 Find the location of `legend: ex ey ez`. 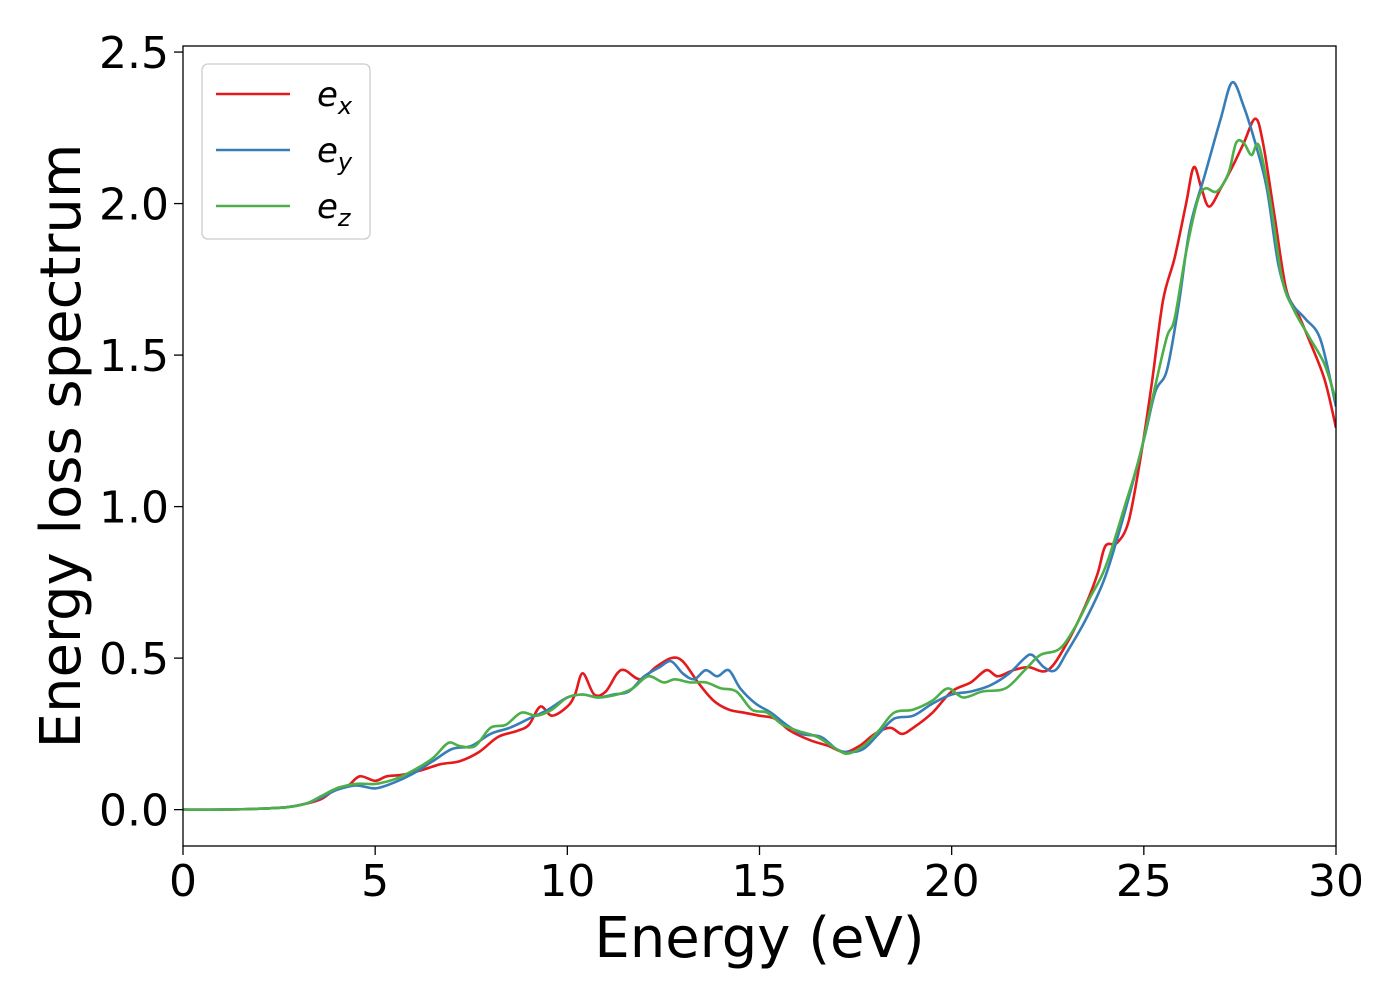

legend: ex ey ez is located at coordinates (286, 151).